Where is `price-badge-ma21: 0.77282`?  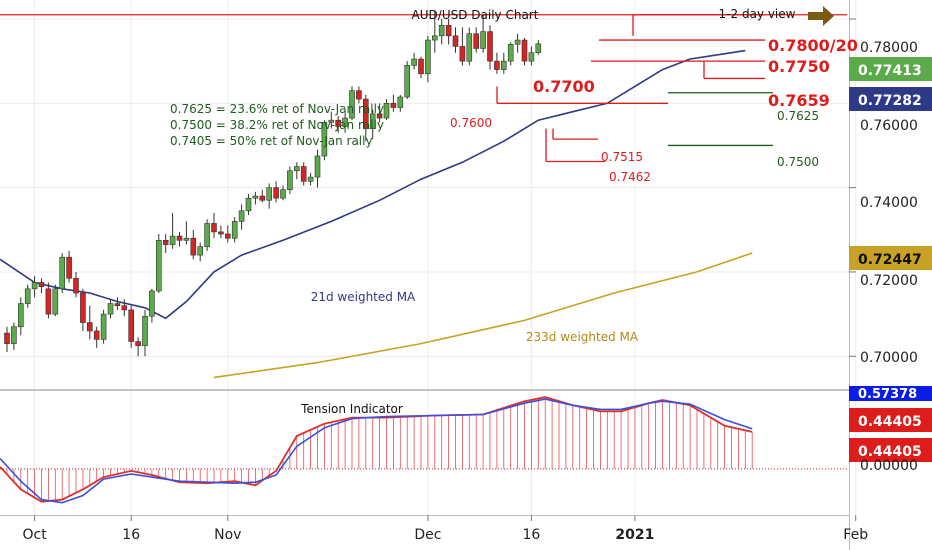 price-badge-ma21: 0.77282 is located at coordinates (890, 99).